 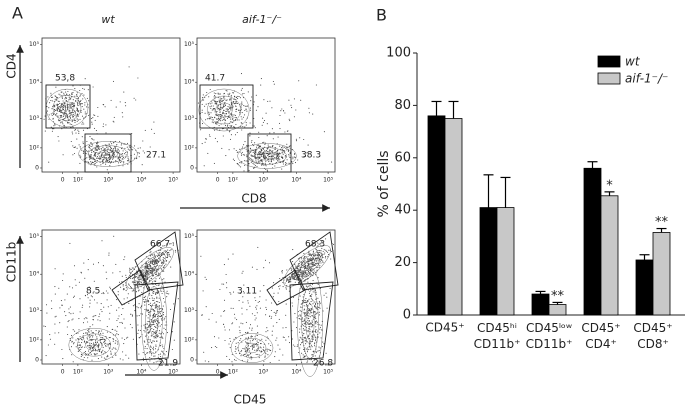 What do you see at coordinates (453, 217) in the screenshot?
I see `bar` at bounding box center [453, 217].